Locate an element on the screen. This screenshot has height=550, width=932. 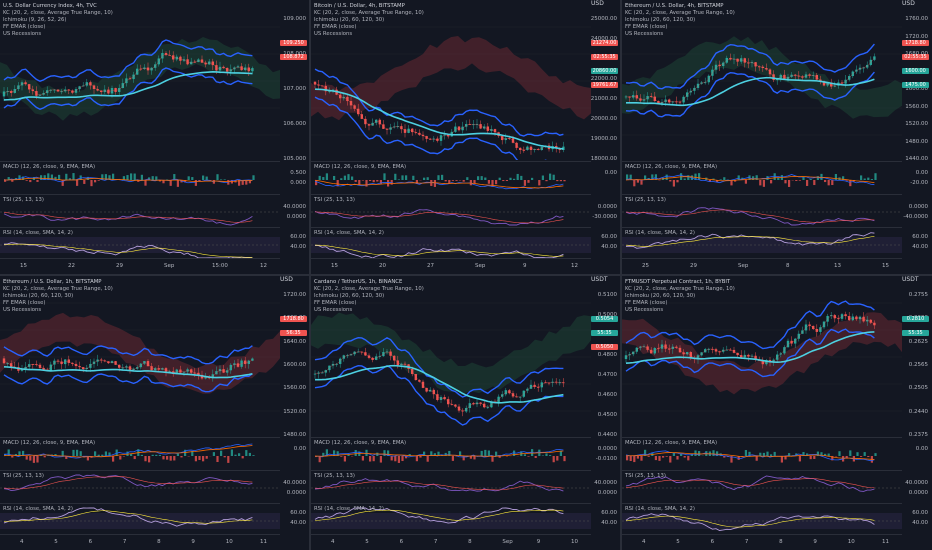
layout-divider is located at coordinates (466, 275).